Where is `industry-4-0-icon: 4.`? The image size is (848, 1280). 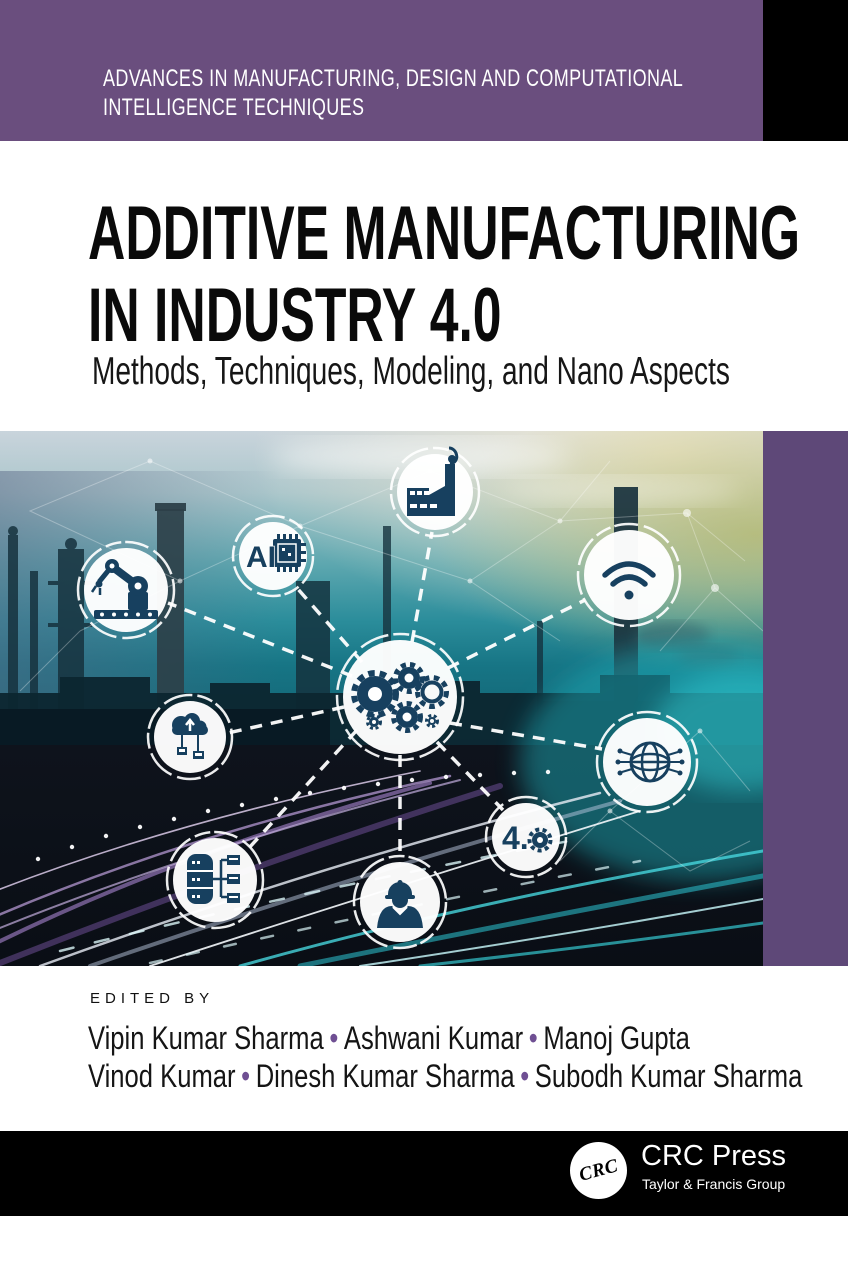
industry-4-0-icon: 4. is located at coordinates (526, 837).